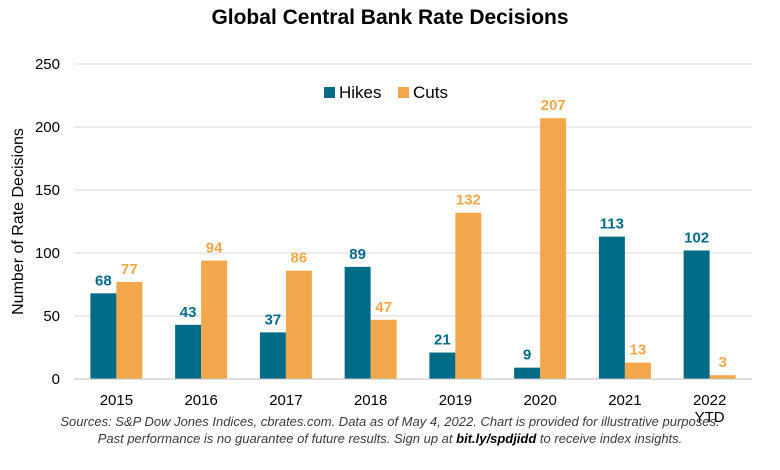 This screenshot has height=470, width=780. What do you see at coordinates (129, 269) in the screenshot?
I see `data-label-cuts: 77` at bounding box center [129, 269].